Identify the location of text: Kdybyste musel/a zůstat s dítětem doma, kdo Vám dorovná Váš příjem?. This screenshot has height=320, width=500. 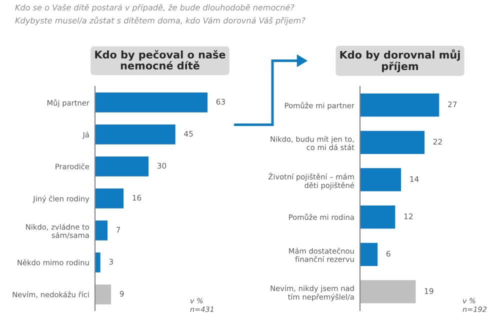
(160, 21).